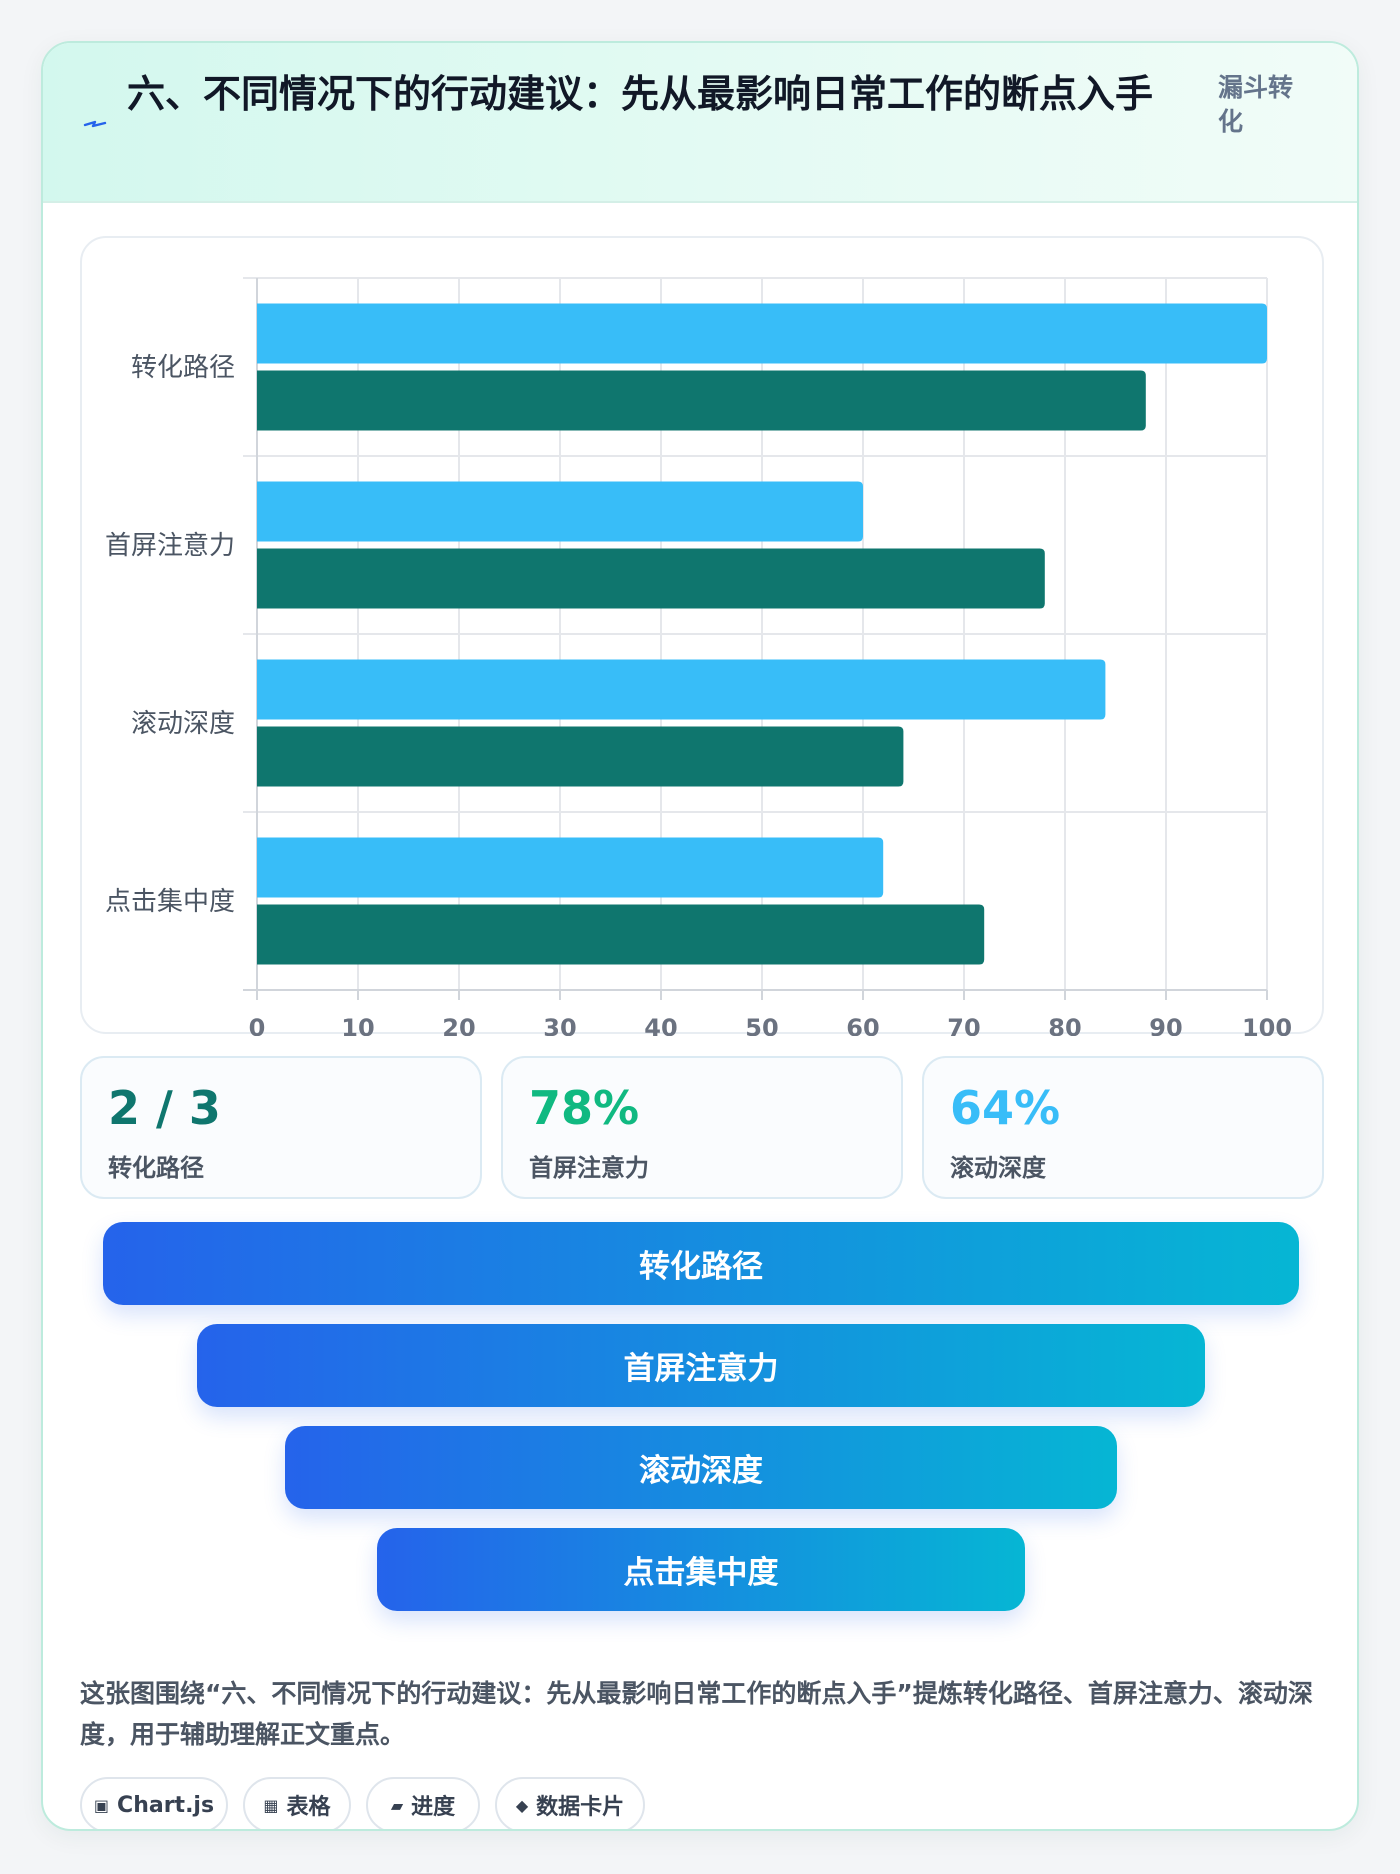 Image resolution: width=1400 pixels, height=1874 pixels. I want to click on x-tick-label: 90, so click(1165, 1025).